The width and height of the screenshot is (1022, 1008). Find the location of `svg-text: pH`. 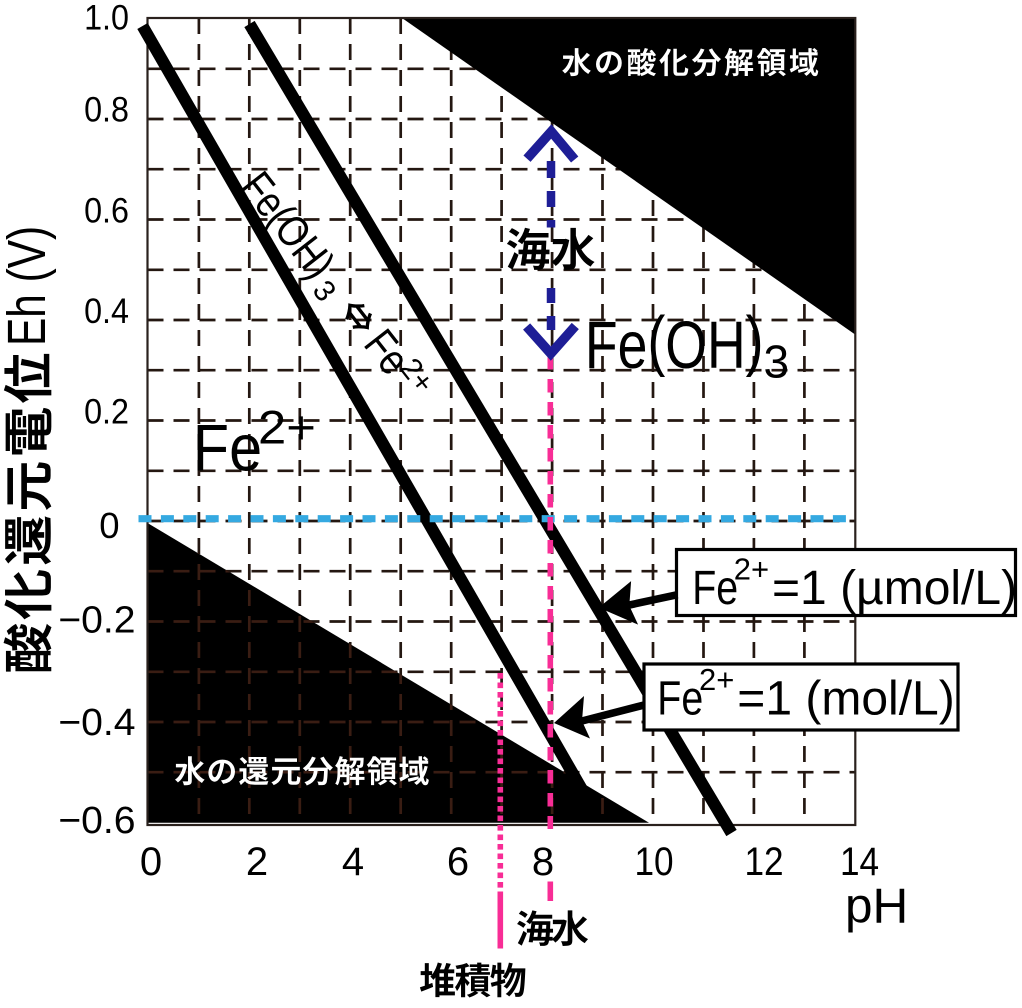

svg-text: pH is located at coordinates (876, 906).